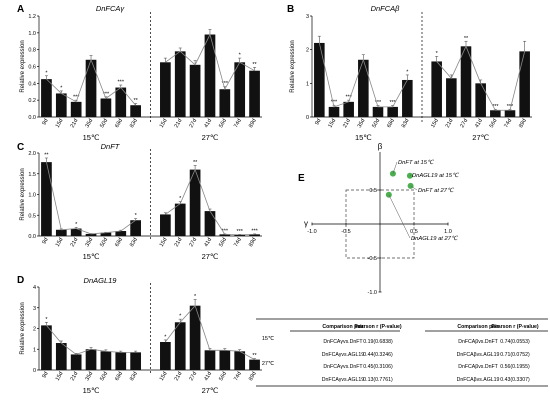 This screenshot has height=406, width=550. Describe the element at coordinates (134, 123) in the screenshot. I see `x-tick-label-a: 83d` at that location.